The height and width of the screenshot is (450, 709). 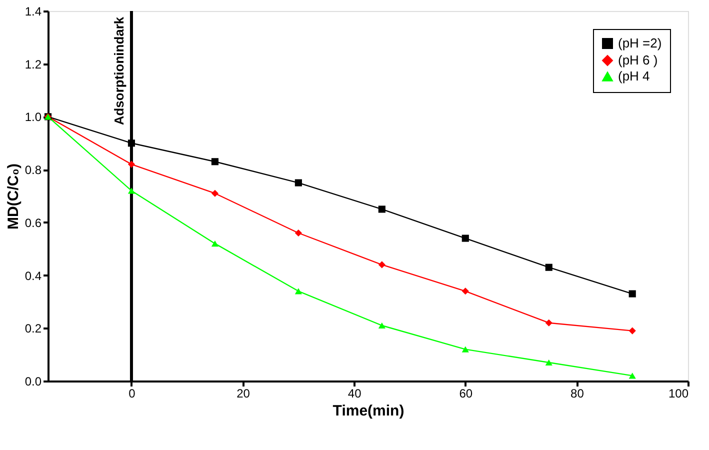 I want to click on y-tick-label: 0.0, so click(x=33, y=381).